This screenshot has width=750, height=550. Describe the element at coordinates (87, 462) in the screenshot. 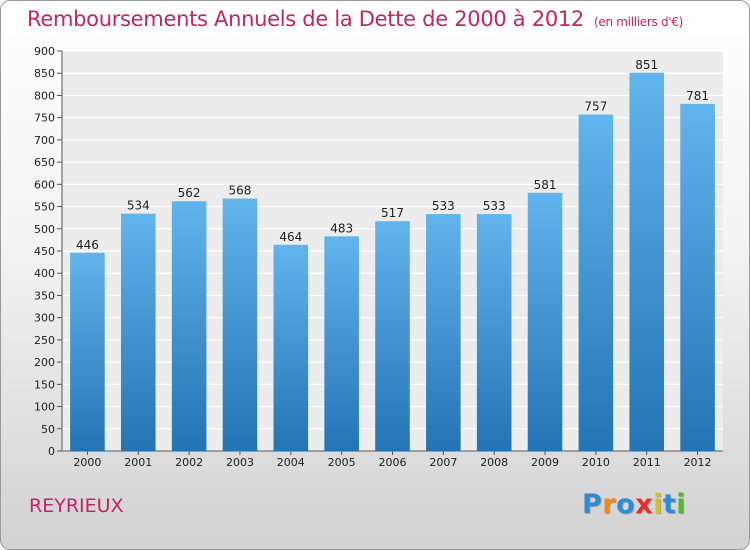

I see `x-tick-label: 2000` at that location.